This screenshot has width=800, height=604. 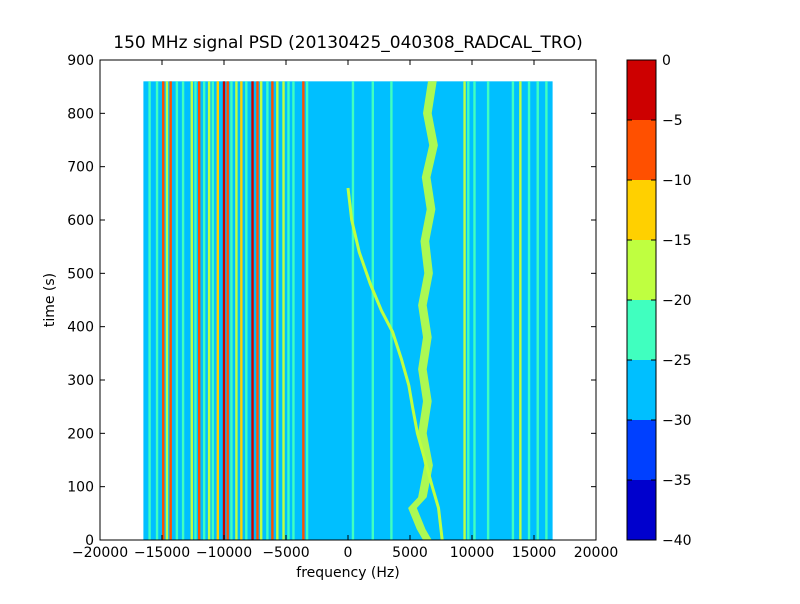 What do you see at coordinates (89, 541) in the screenshot?
I see `y-tick-label: 0` at bounding box center [89, 541].